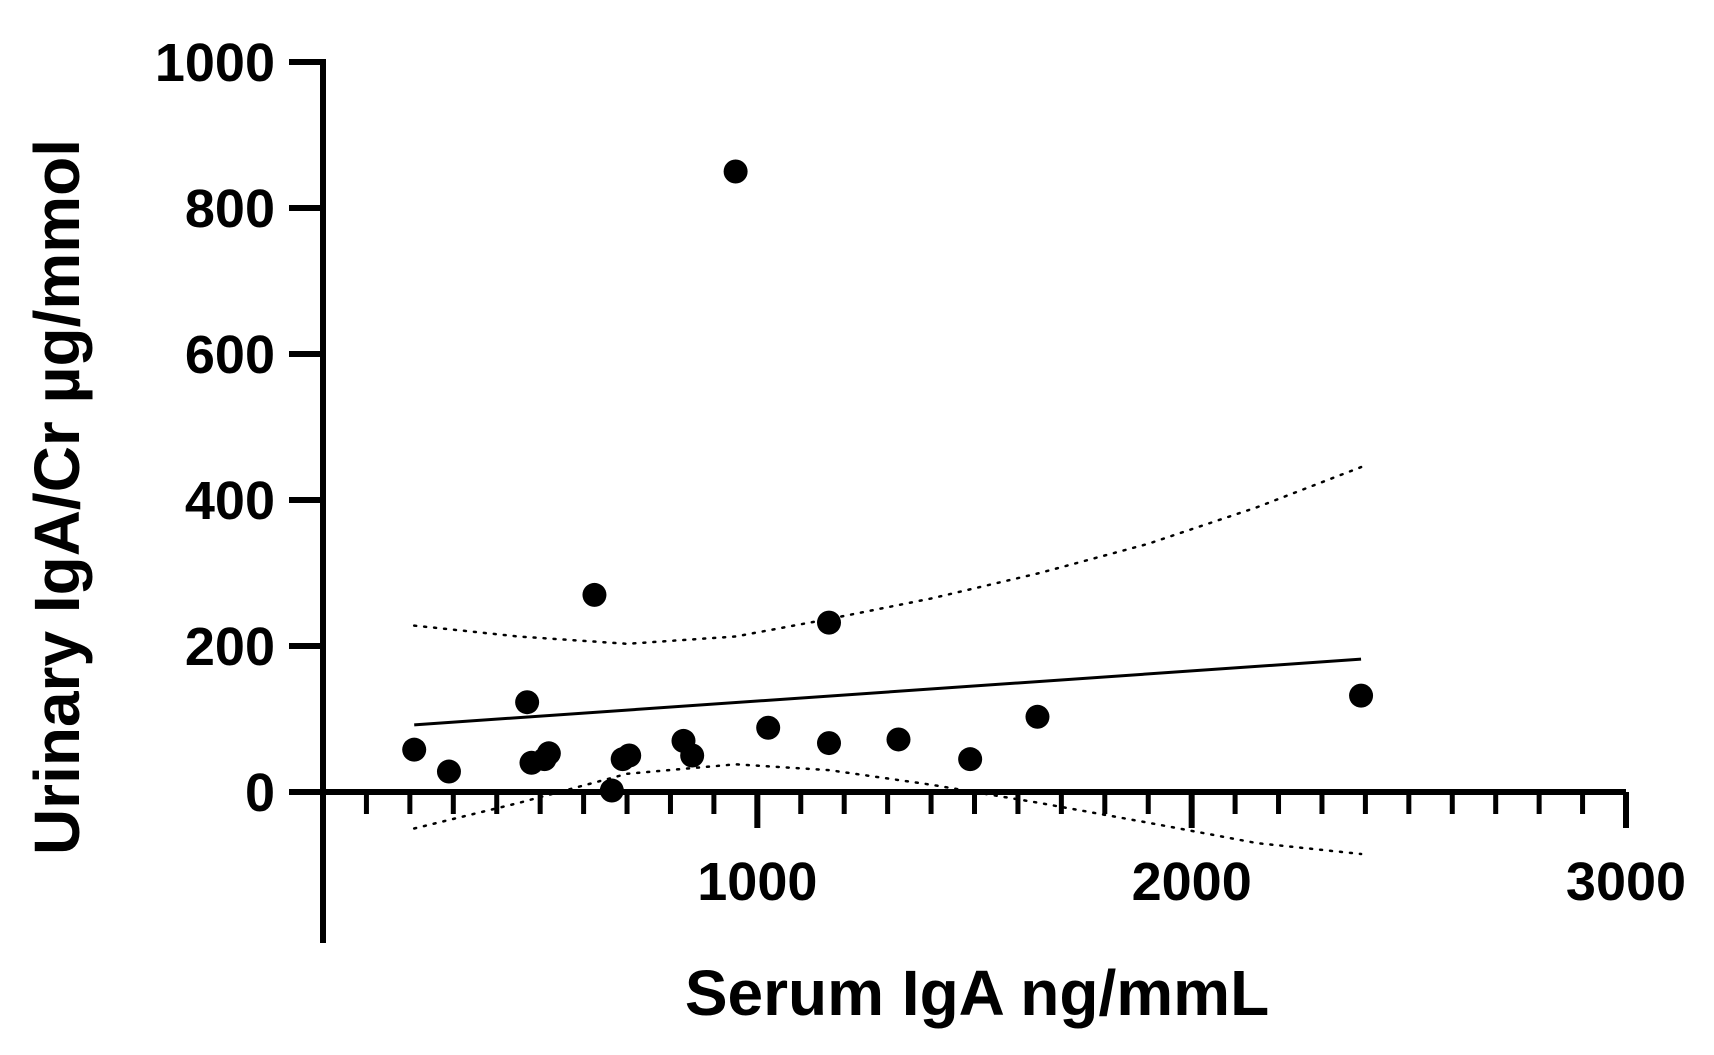 This screenshot has height=1055, width=1714. What do you see at coordinates (260, 793) in the screenshot?
I see `y-tick-label: 0` at bounding box center [260, 793].